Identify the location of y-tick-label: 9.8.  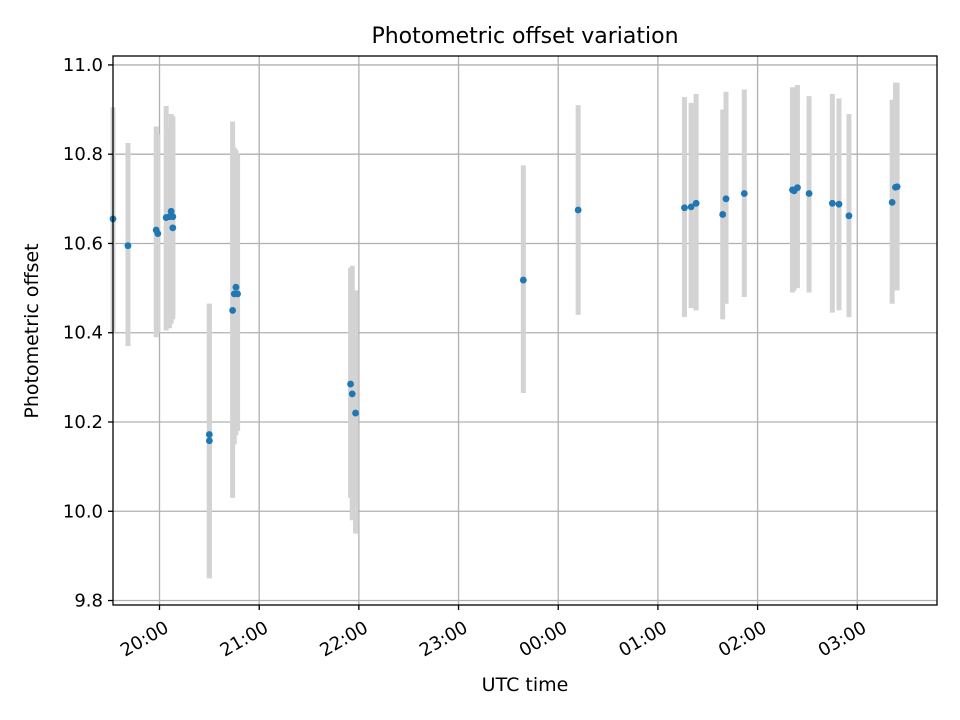
(88, 601).